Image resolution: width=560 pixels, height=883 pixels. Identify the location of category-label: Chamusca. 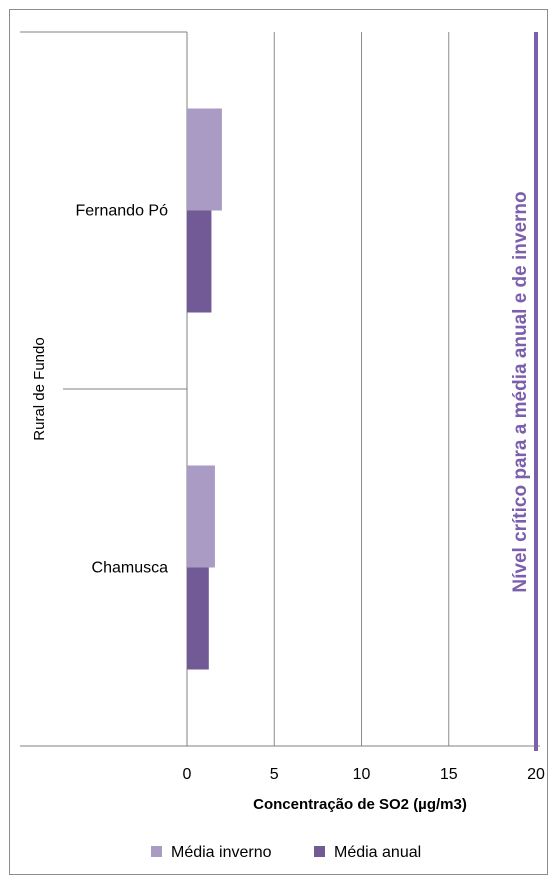
(130, 568).